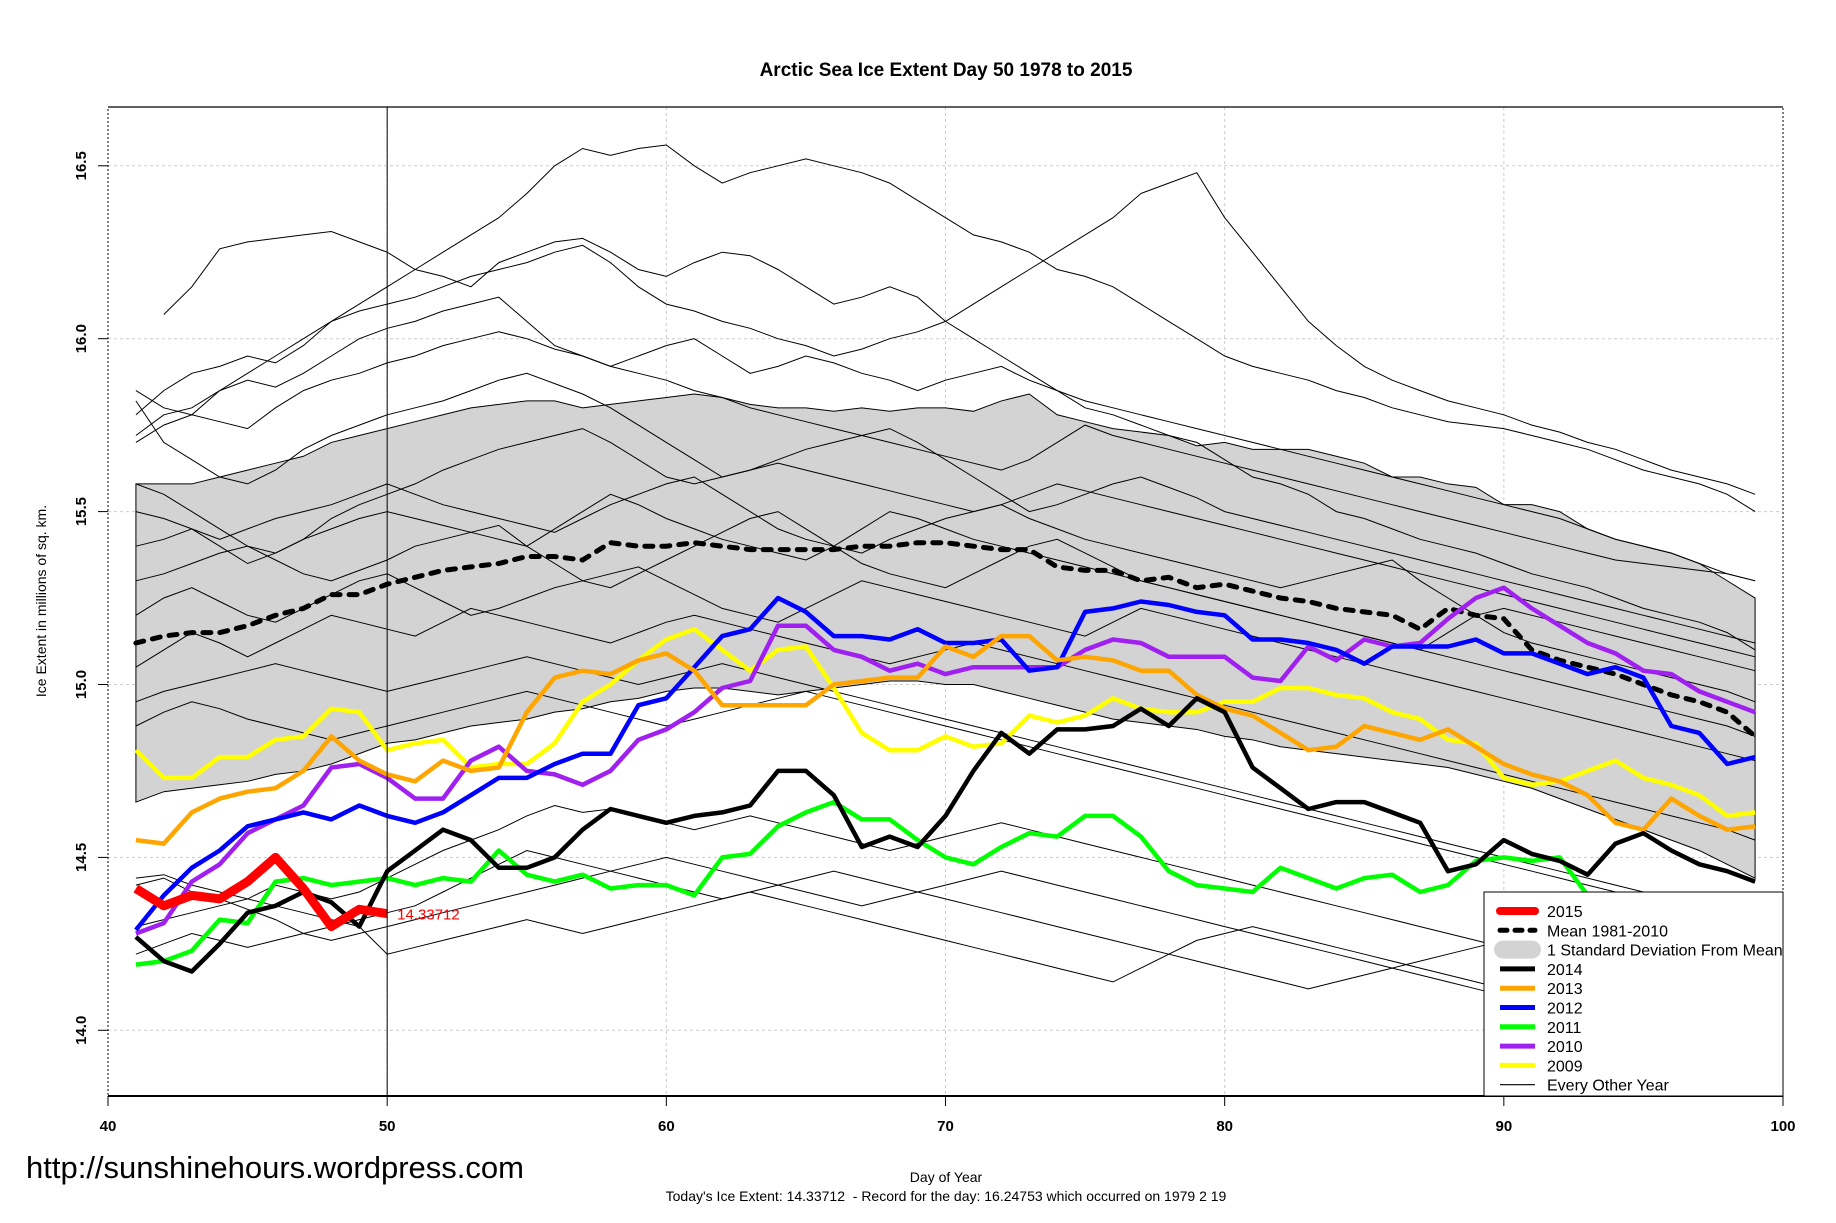 This screenshot has height=1223, width=1836. I want to click on mean-layer, so click(945, 639).